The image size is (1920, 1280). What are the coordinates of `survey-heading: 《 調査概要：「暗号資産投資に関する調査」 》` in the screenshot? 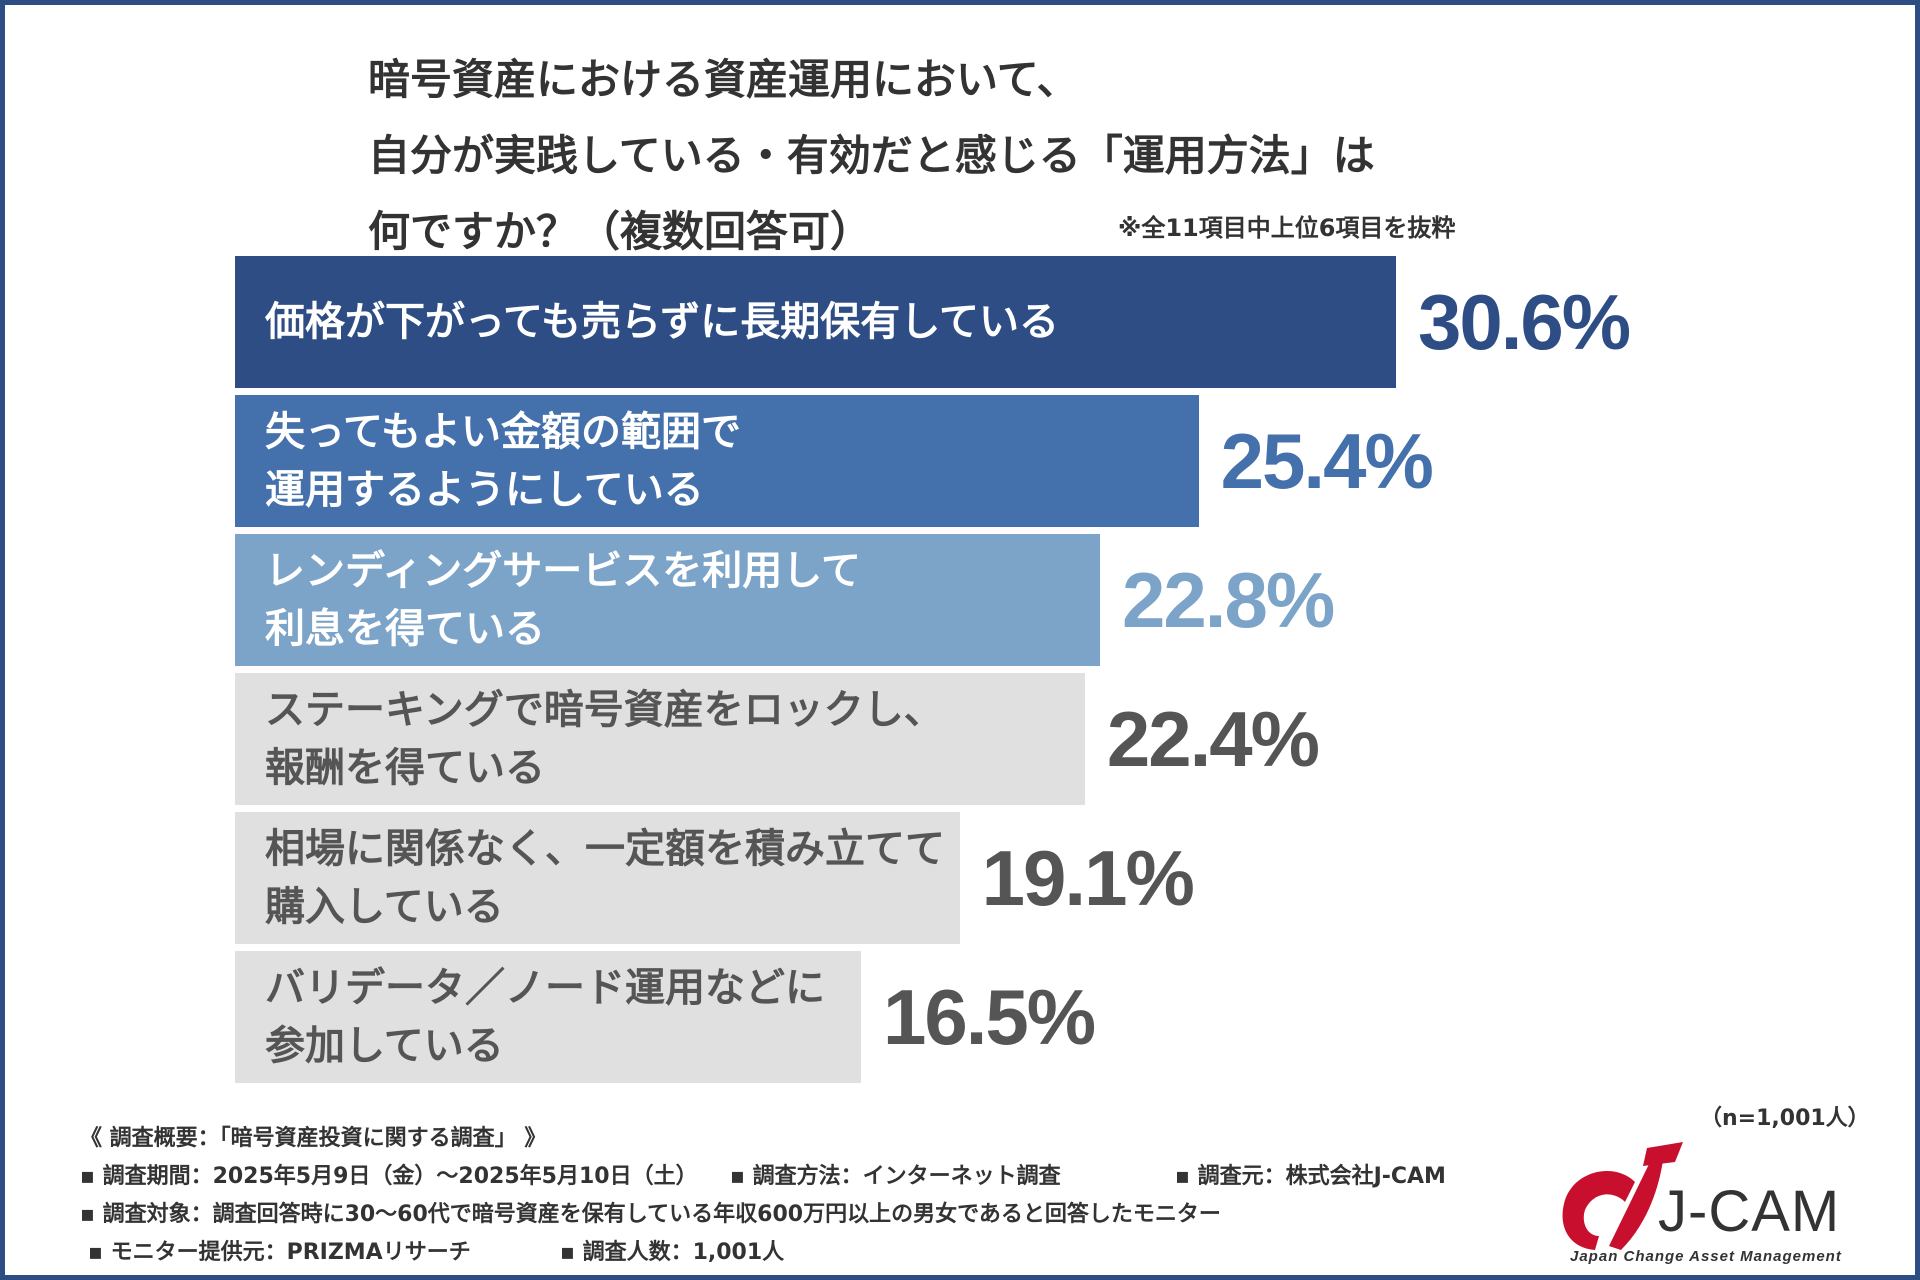 It's located at (313, 1138).